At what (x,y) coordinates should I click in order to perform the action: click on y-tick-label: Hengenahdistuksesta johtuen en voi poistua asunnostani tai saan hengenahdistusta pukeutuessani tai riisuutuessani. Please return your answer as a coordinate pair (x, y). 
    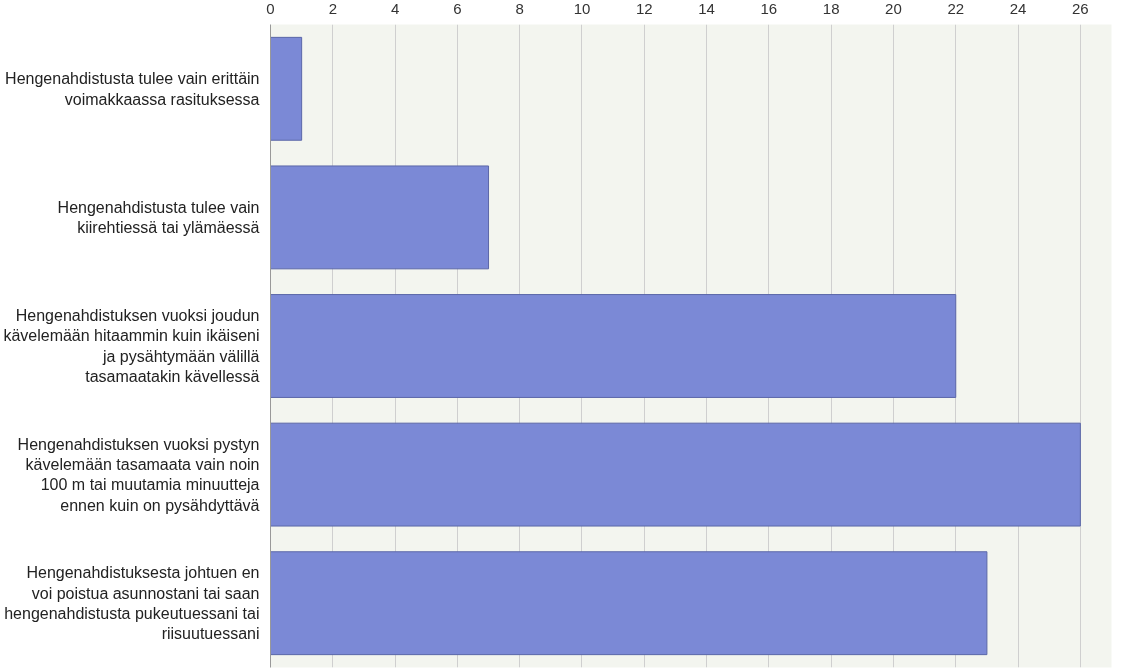
    Looking at the image, I should click on (132, 603).